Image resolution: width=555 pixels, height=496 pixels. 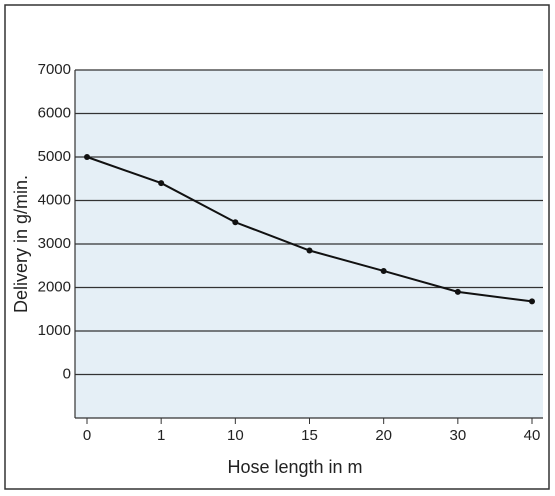 I want to click on y-tick-label: 1000, so click(x=54, y=330).